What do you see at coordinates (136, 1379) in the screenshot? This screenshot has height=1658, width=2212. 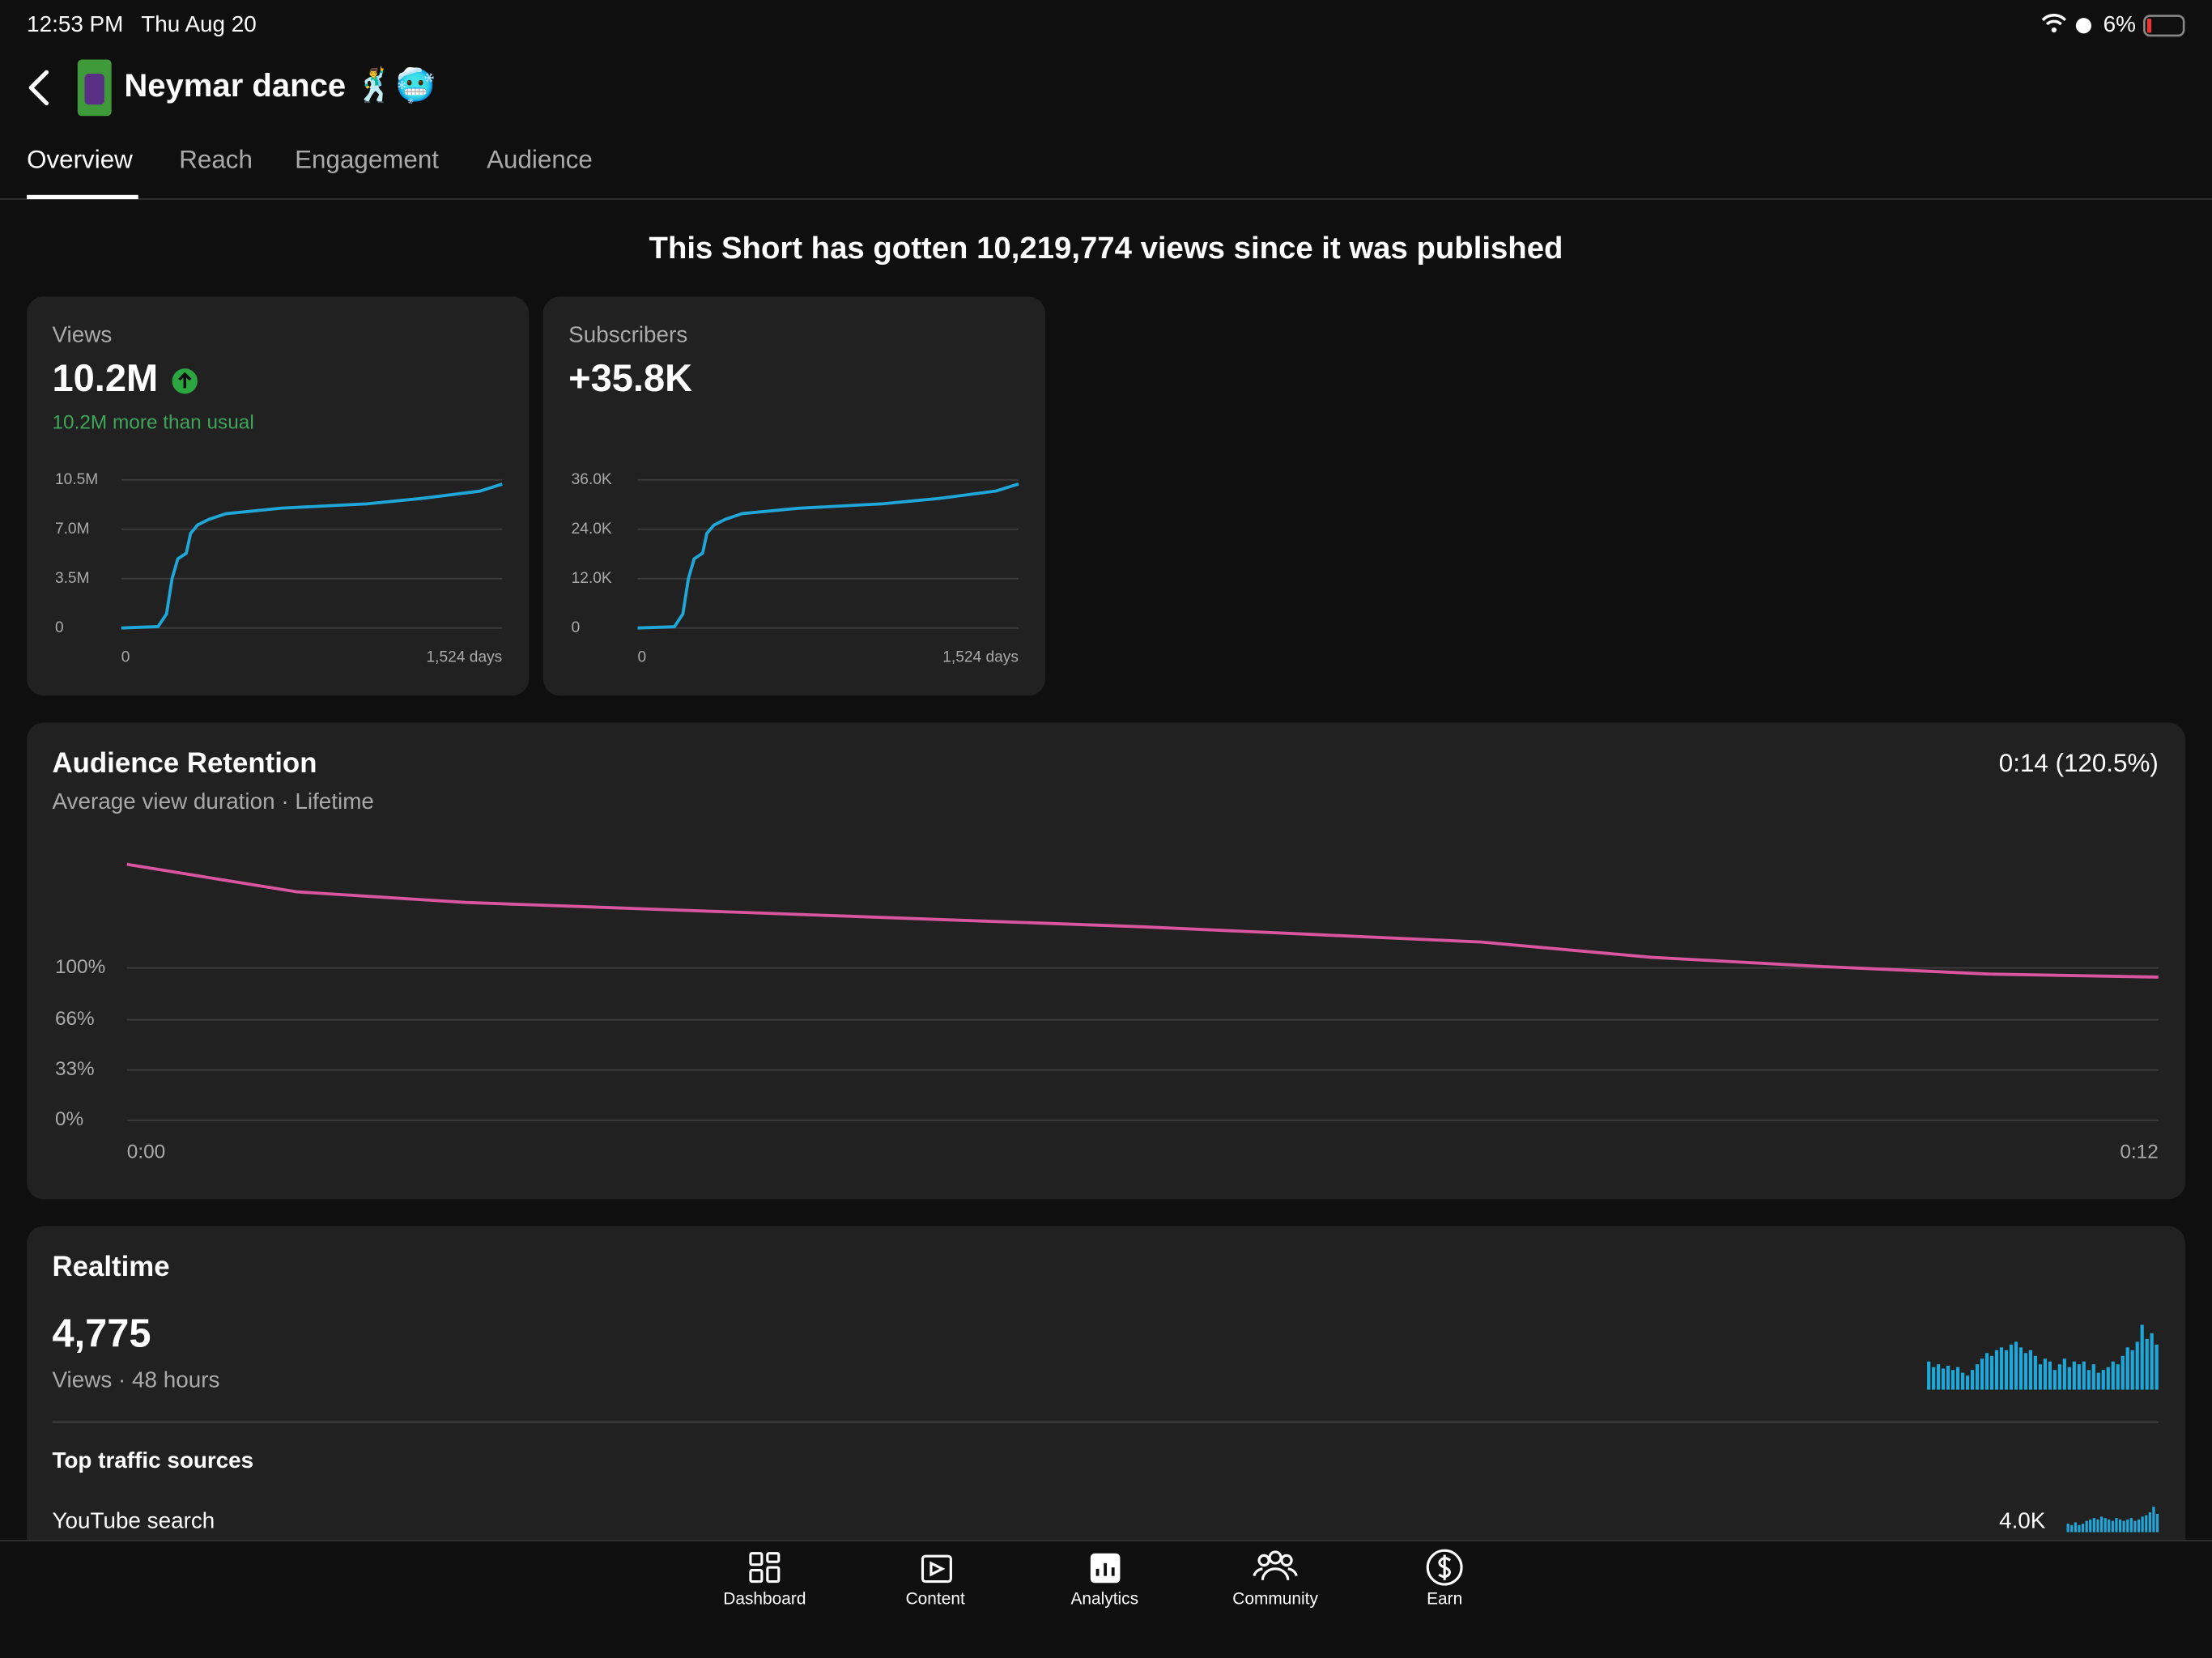 I see `card-subtitle: Views · 48 hours` at bounding box center [136, 1379].